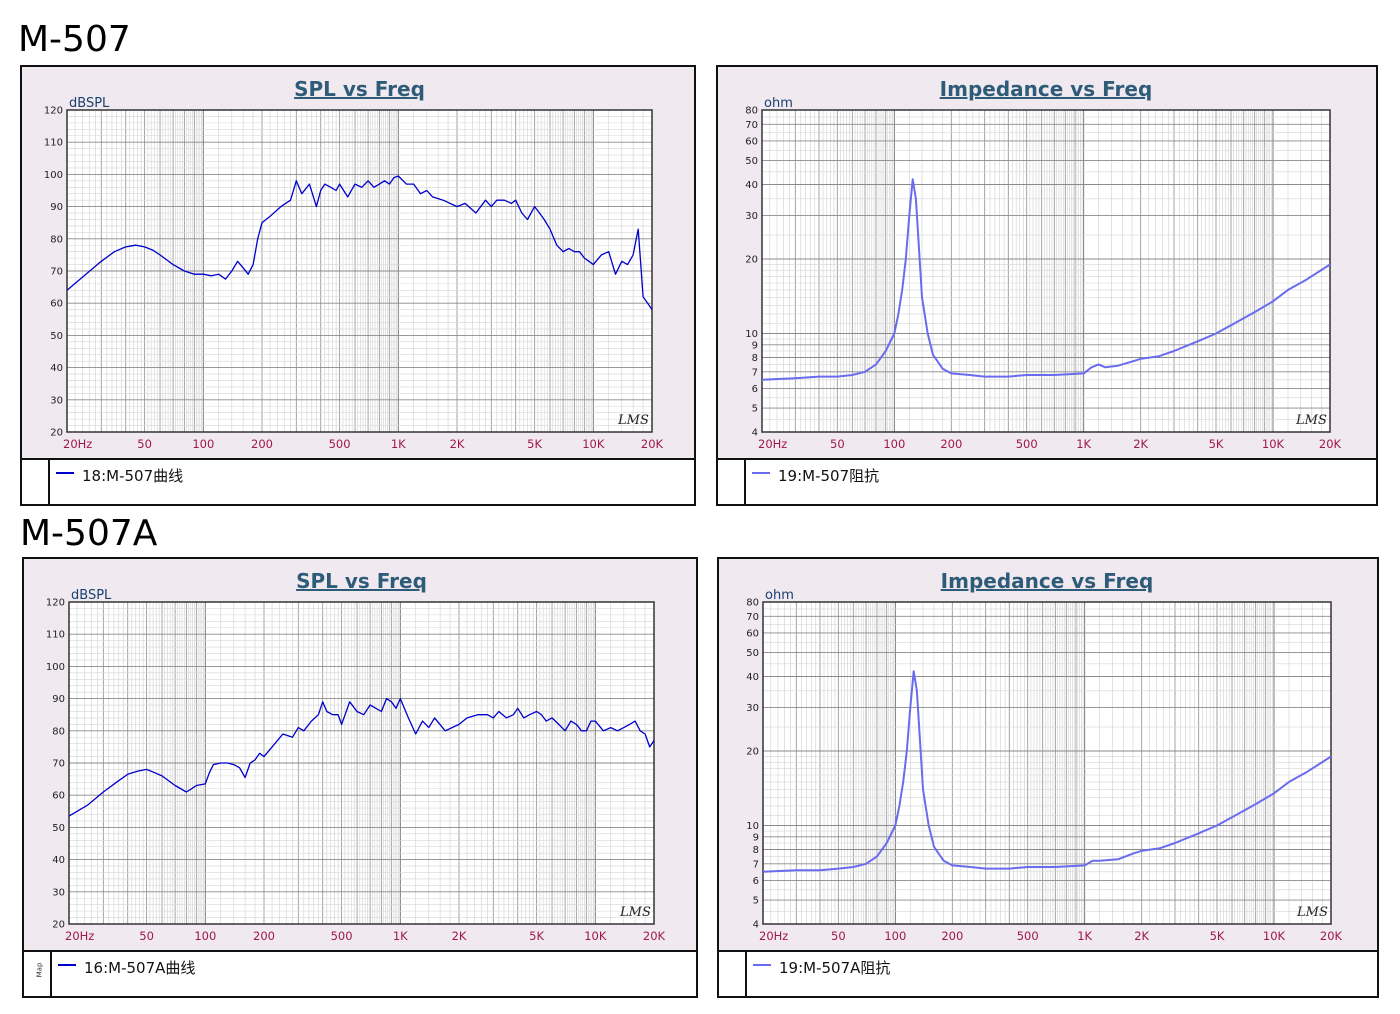  What do you see at coordinates (360, 973) in the screenshot?
I see `legend-box: Map 16:M-507A曲线` at bounding box center [360, 973].